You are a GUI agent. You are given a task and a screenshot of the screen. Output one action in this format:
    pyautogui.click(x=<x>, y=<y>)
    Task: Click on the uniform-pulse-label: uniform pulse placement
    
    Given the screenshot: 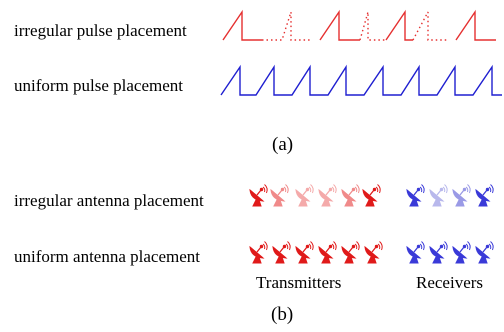 What is the action you would take?
    pyautogui.click(x=99, y=85)
    